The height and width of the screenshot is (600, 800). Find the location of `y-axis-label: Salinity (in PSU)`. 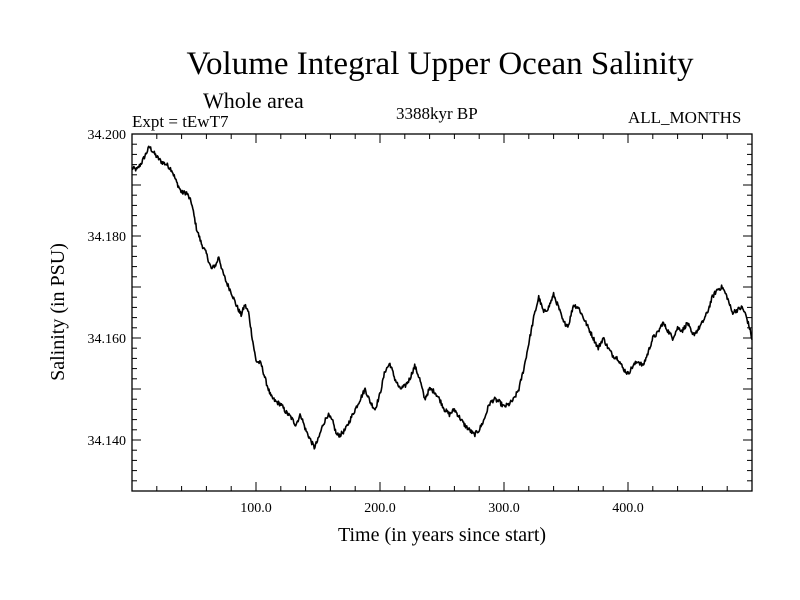

y-axis-label: Salinity (in PSU) is located at coordinates (58, 312).